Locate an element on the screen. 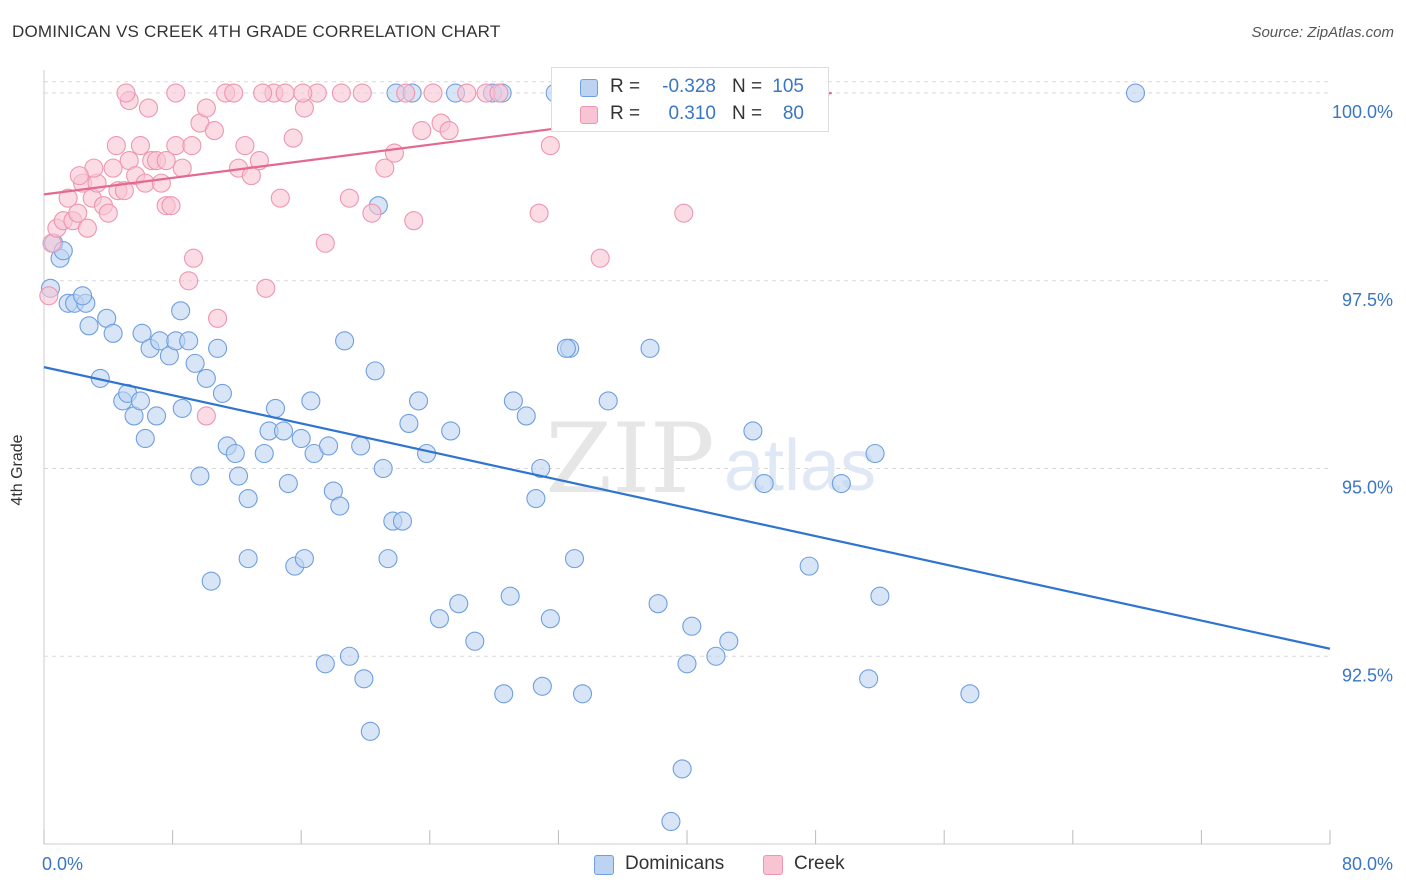 The width and height of the screenshot is (1406, 892). x-tick-label: 0.0% is located at coordinates (62, 864).